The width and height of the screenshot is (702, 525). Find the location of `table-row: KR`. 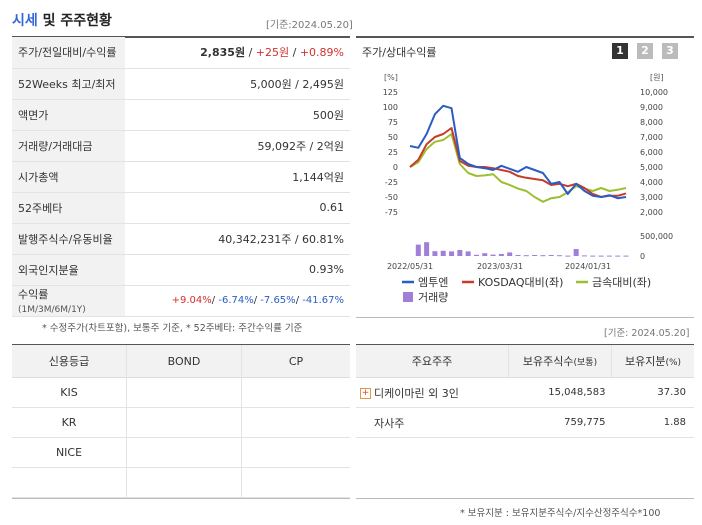

table-row: KR is located at coordinates (181, 422).